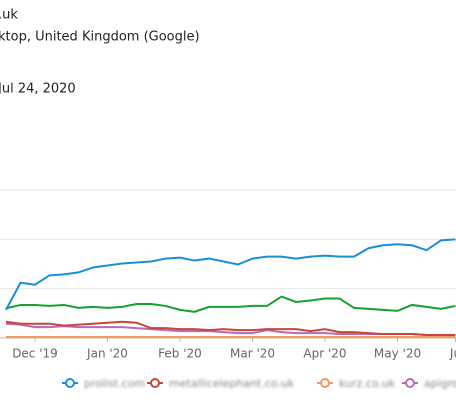  What do you see at coordinates (232, 383) in the screenshot?
I see `legend-label: metallicelephant.co.uk` at bounding box center [232, 383].